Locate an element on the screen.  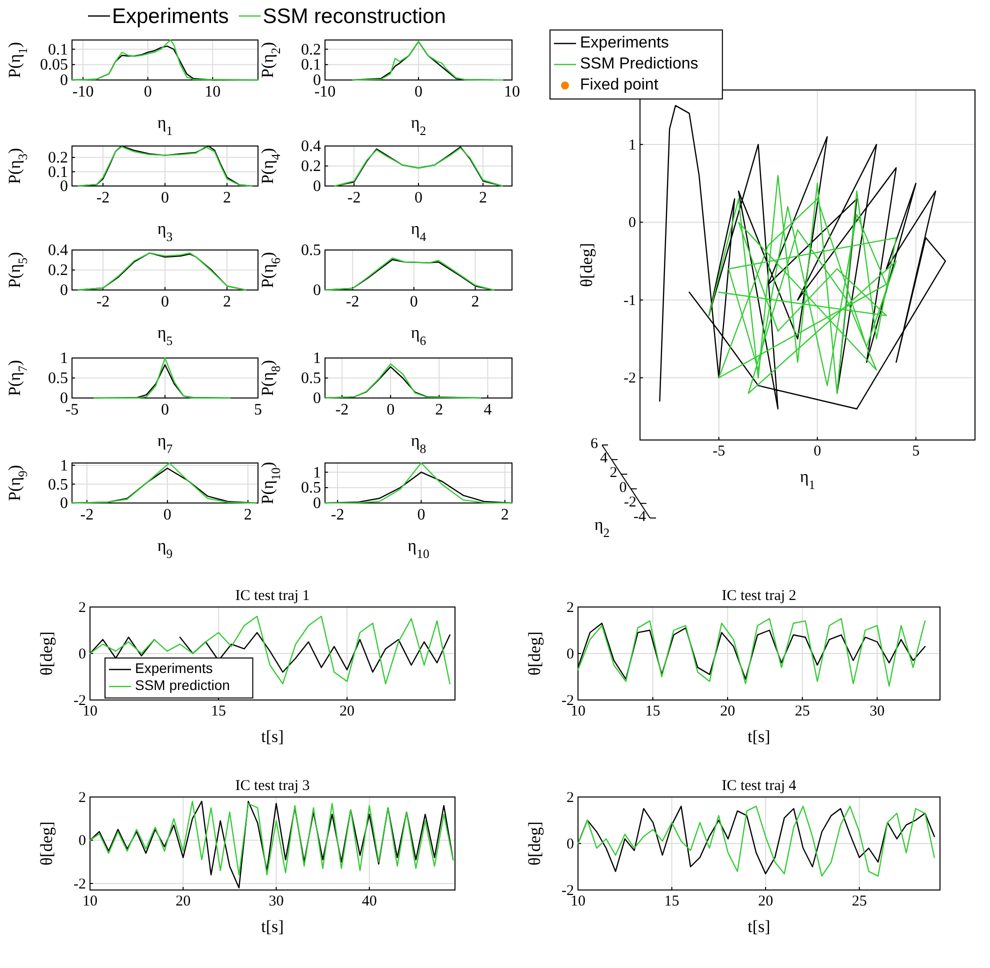
legend-label: SSM prediction is located at coordinates (182, 685).